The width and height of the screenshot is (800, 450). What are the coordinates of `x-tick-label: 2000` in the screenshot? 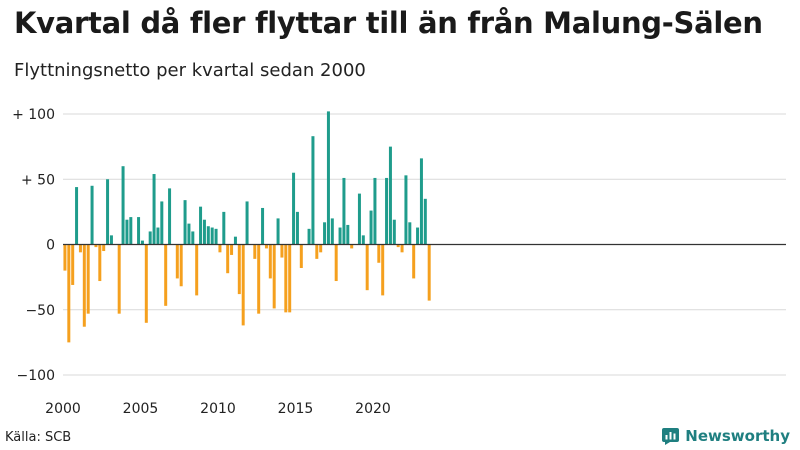 It's located at (63, 409).